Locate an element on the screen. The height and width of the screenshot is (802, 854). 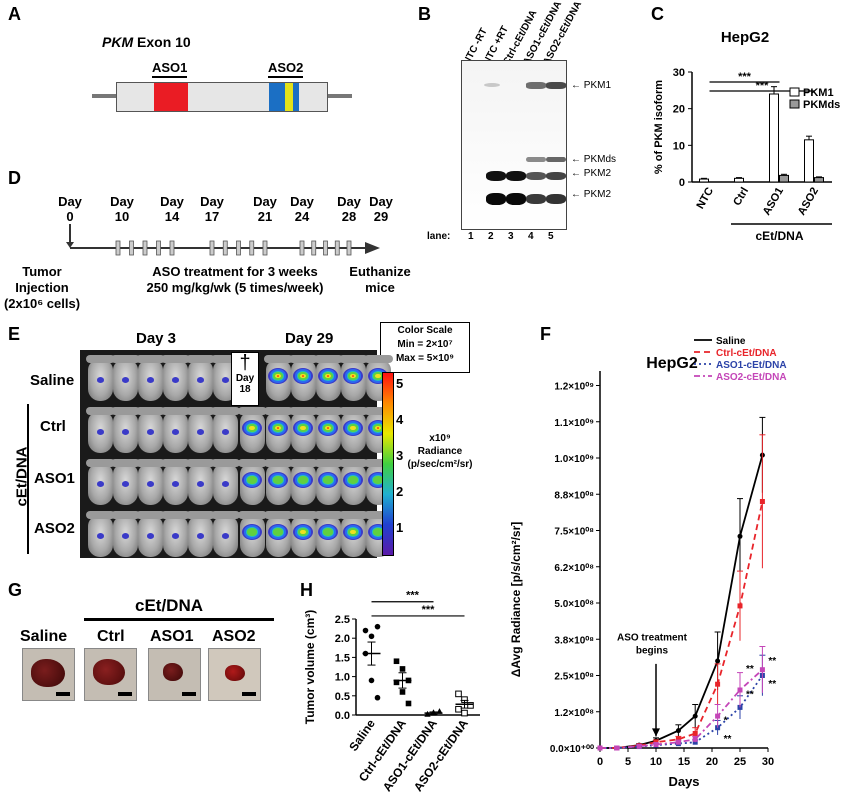
group-bracket is located at coordinates (28, 479).